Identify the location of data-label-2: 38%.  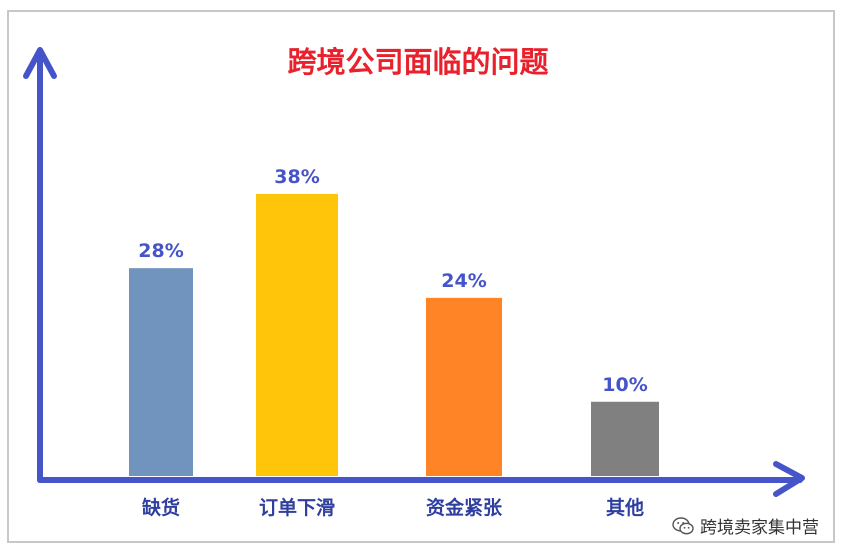
(296, 177).